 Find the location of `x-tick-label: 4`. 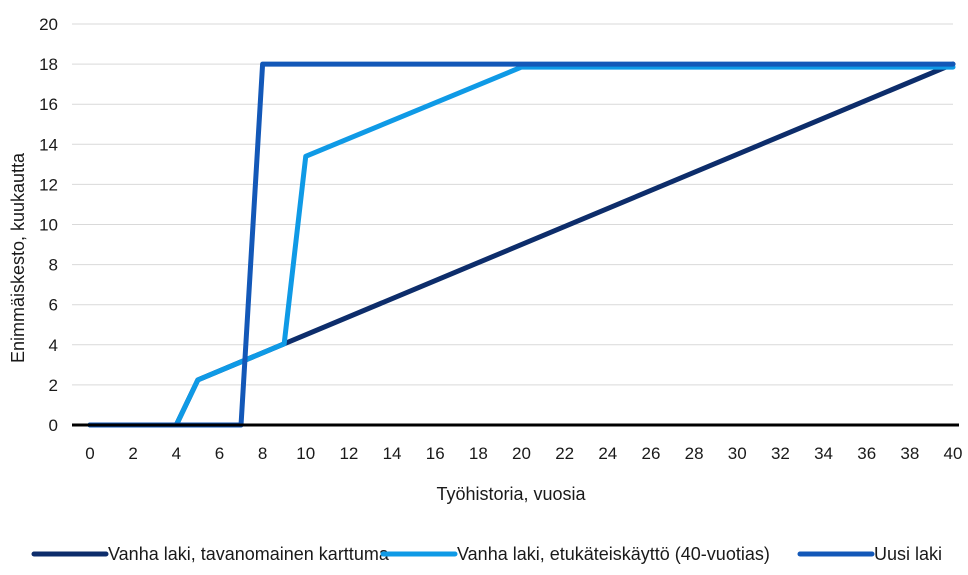

x-tick-label: 4 is located at coordinates (176, 453).